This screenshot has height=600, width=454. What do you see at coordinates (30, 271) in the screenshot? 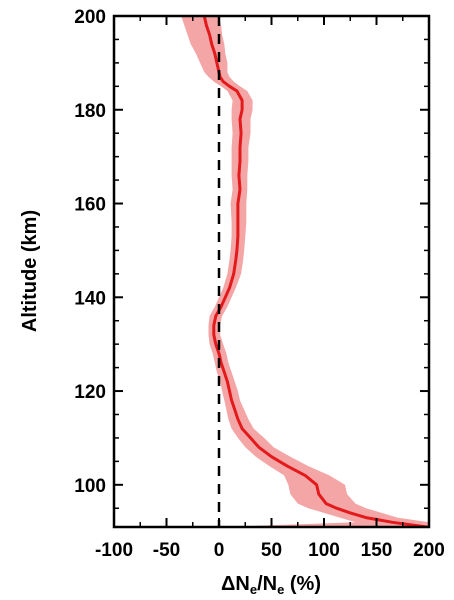
I see `y-axis-title: Altitude (km)` at bounding box center [30, 271].